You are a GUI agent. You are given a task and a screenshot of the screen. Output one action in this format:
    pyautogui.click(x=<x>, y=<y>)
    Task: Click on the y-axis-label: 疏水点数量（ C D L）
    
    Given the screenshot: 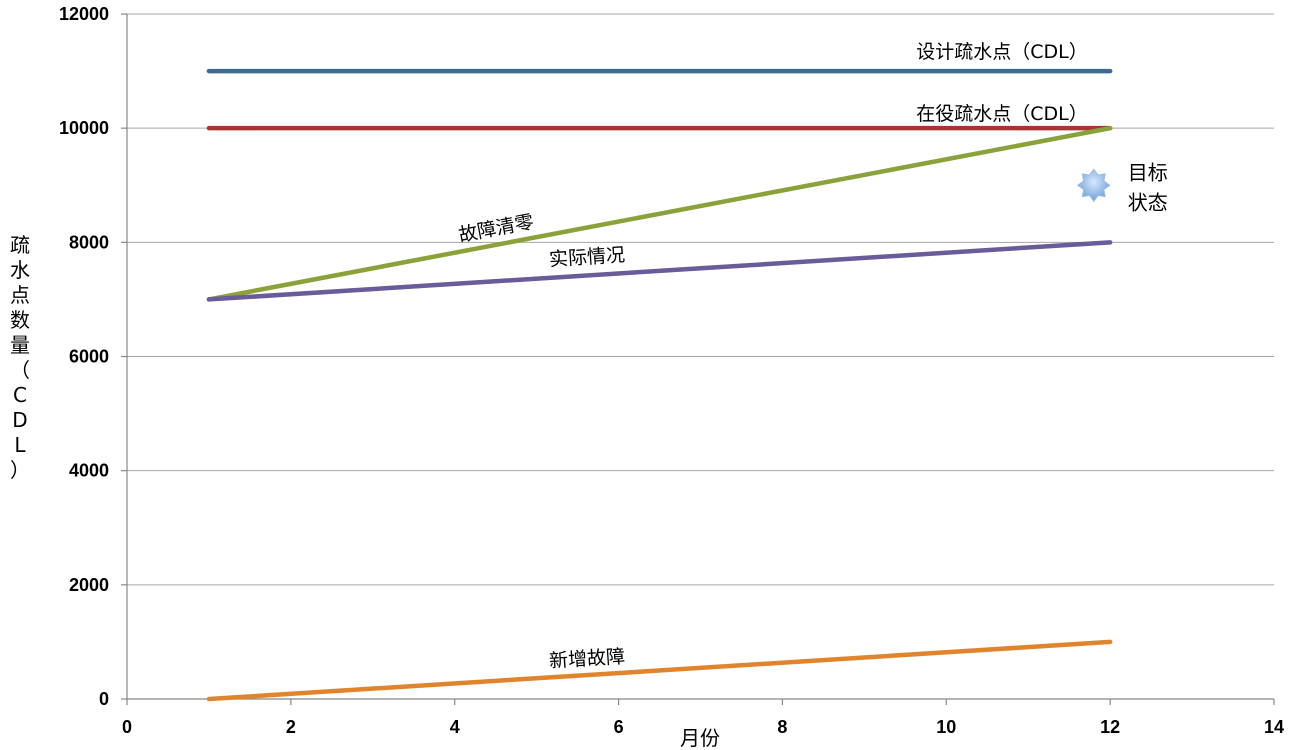 What is the action you would take?
    pyautogui.click(x=20, y=357)
    